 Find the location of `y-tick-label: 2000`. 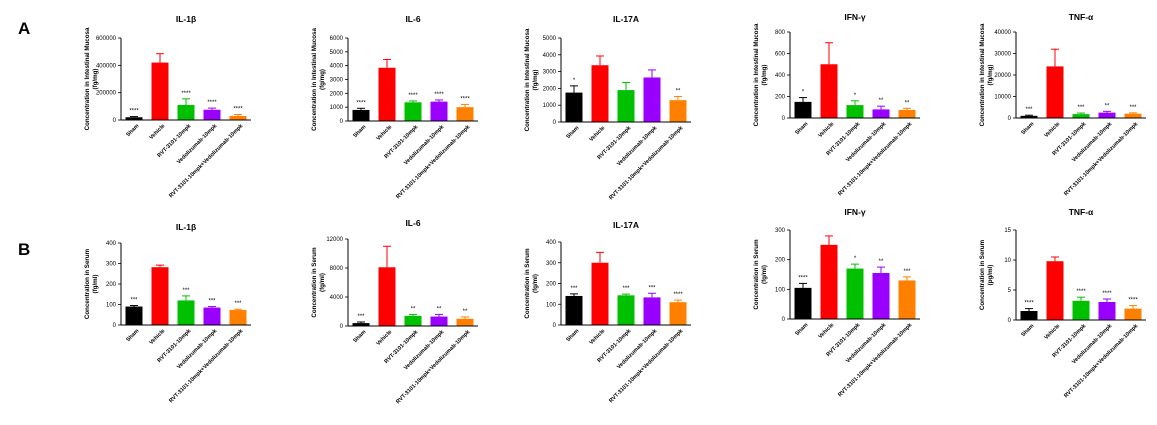

y-tick-label: 2000 is located at coordinates (337, 94).